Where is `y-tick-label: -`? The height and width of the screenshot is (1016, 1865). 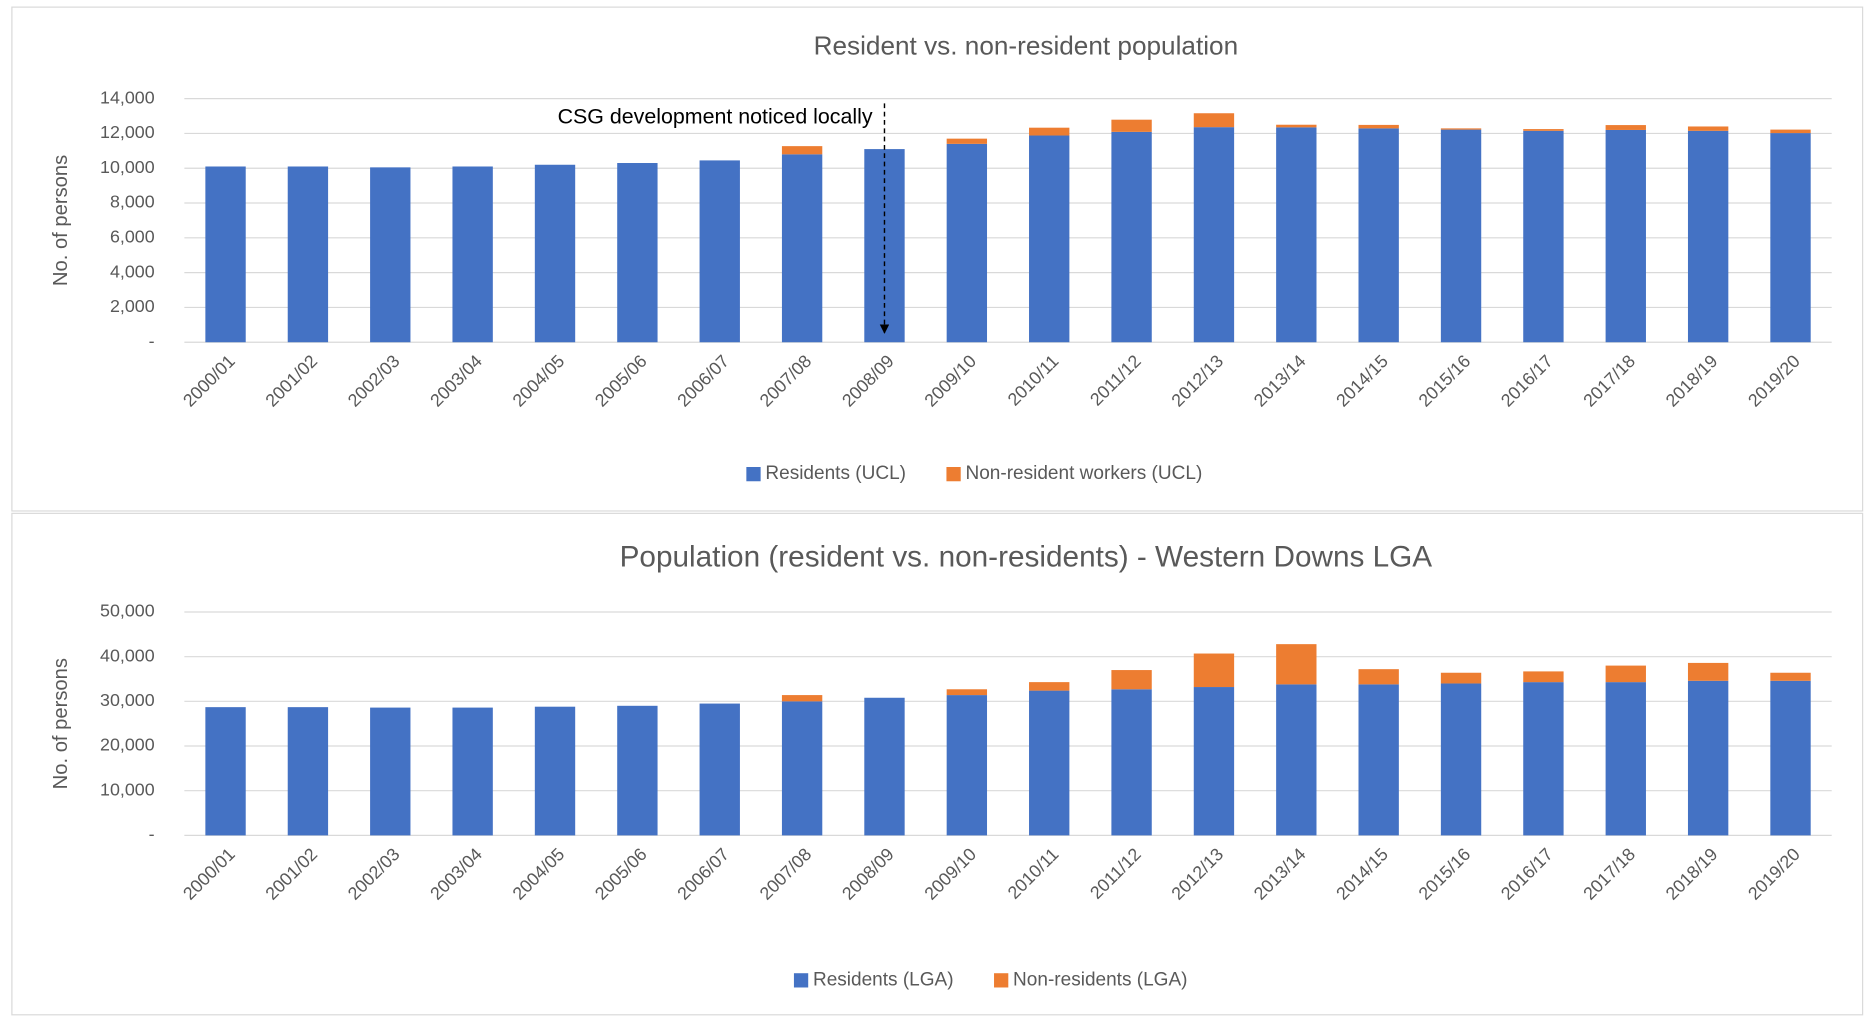
y-tick-label: - is located at coordinates (152, 341).